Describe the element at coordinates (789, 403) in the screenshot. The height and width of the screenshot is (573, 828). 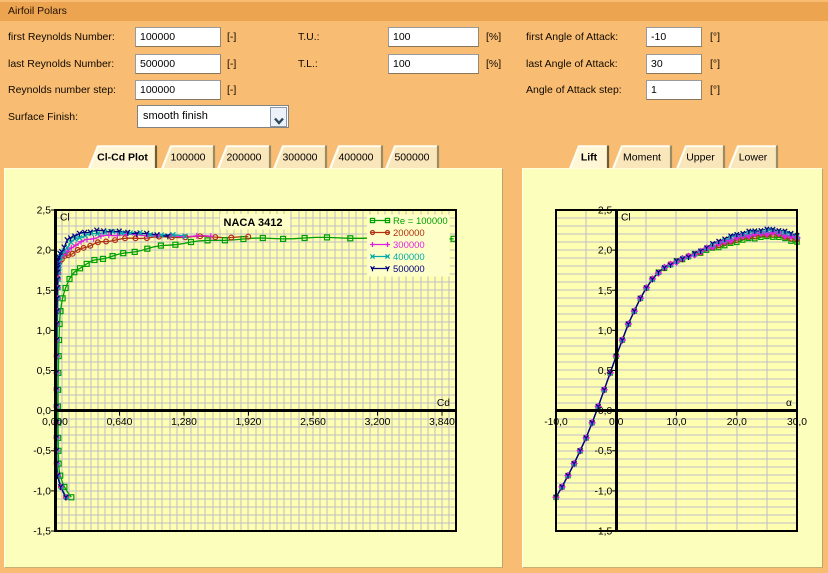
I see `svg-text: α` at that location.